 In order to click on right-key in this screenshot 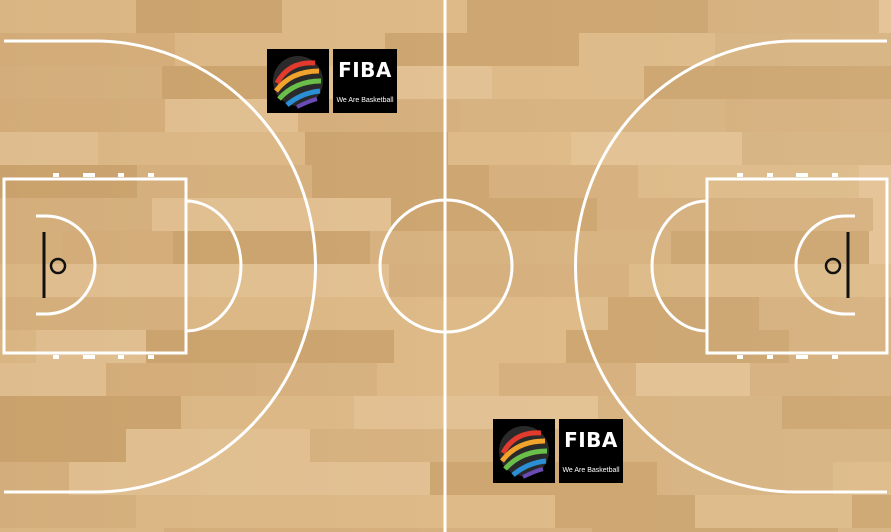, I will do `click(797, 266)`.